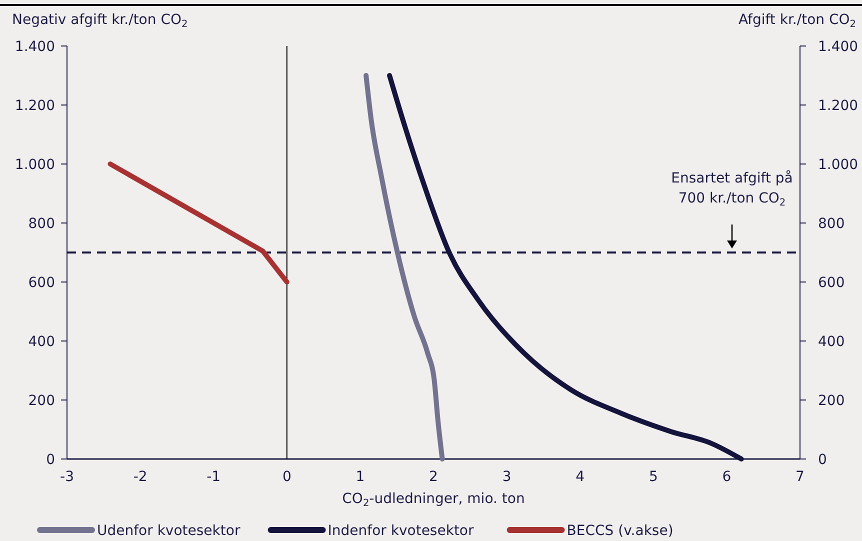 The height and width of the screenshot is (541, 862). What do you see at coordinates (831, 282) in the screenshot?
I see `y2-tick-label: 600` at bounding box center [831, 282].